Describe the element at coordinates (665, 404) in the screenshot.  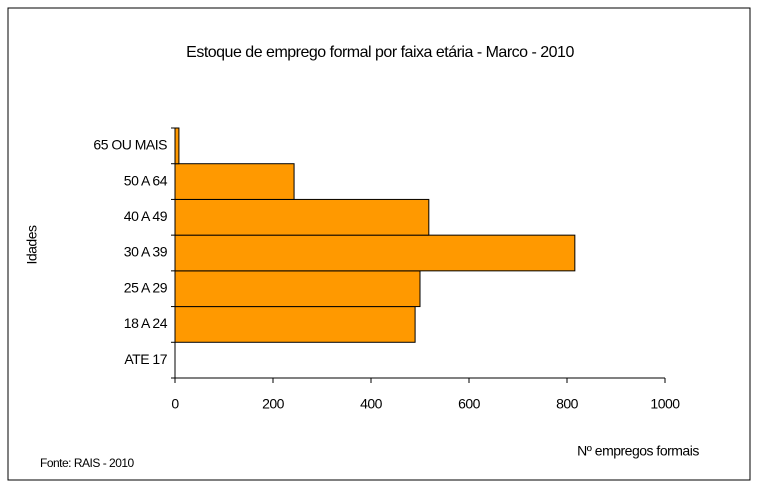
I see `x-tick-label: 1000` at that location.